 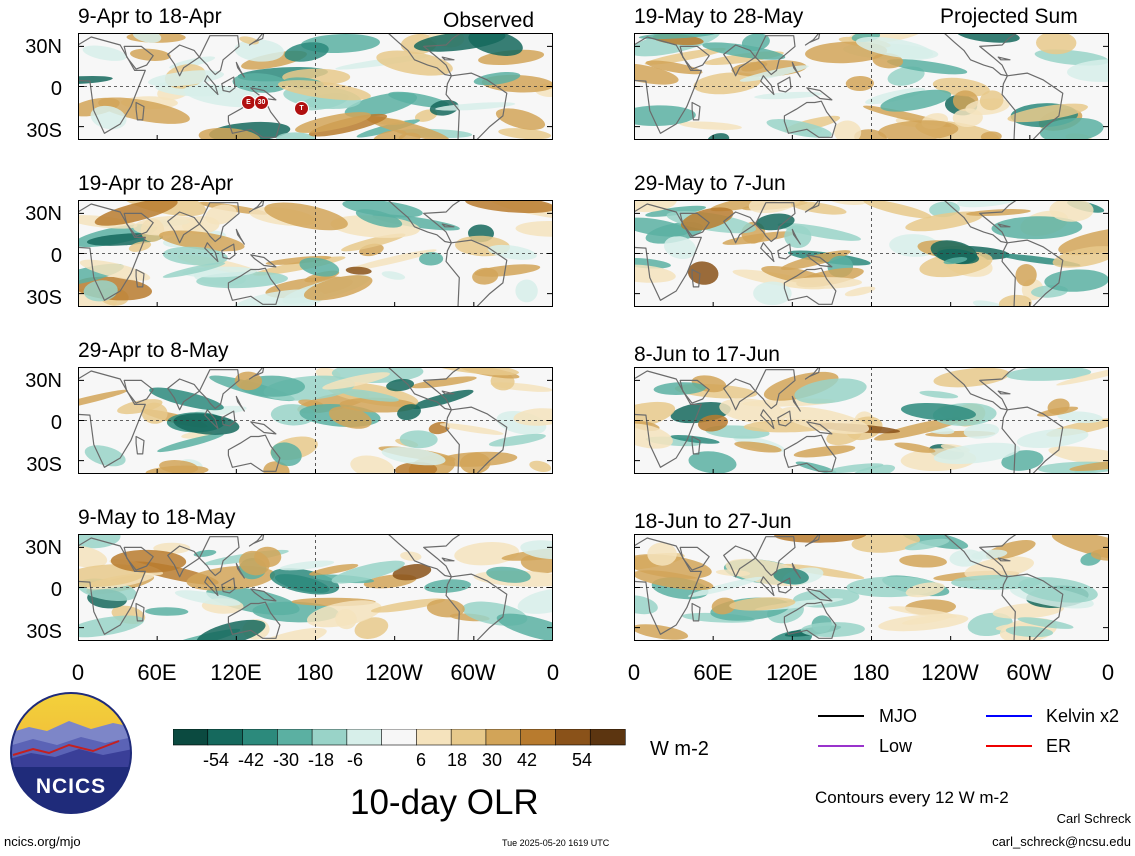 I want to click on panel-title-projected-2: 29-May to 7-Jun, so click(x=710, y=183).